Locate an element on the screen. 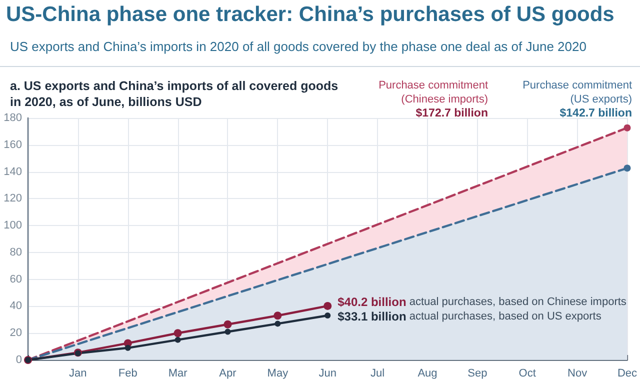 Image resolution: width=640 pixels, height=382 pixels. y-tick-label: 140 is located at coordinates (13, 172).